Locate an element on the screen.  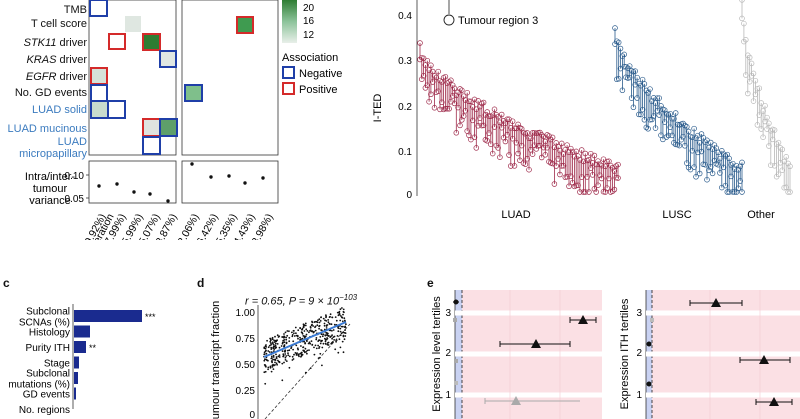
e-left-ylabel: Expression level tertiles is located at coordinates (437, 354).